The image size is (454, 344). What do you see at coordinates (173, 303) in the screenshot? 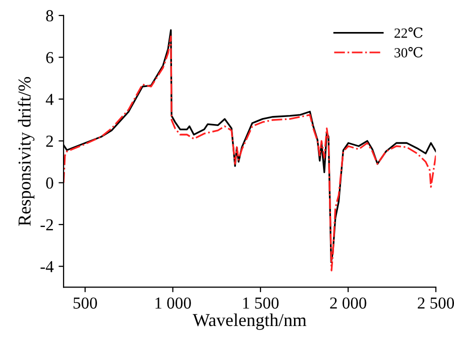
I see `x-tick-label: 1 000` at bounding box center [173, 303].